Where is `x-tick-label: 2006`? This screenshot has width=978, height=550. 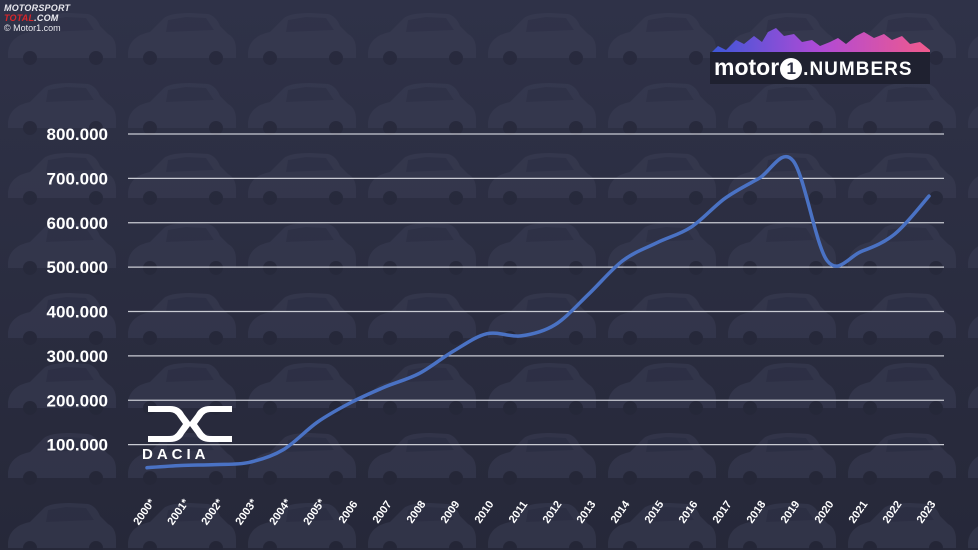
x-tick-label: 2006 is located at coordinates (349, 512).